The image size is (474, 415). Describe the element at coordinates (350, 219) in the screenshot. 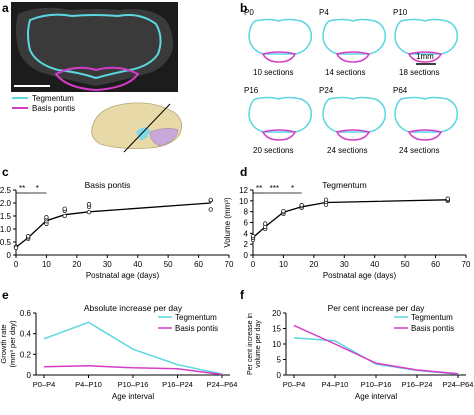

I see `mean-curve` at that location.